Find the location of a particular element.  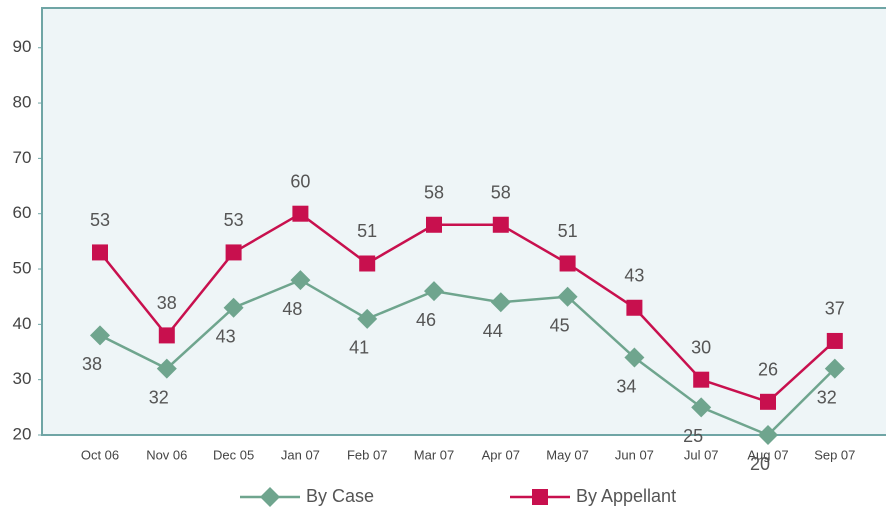

data-label: 41 is located at coordinates (359, 348).